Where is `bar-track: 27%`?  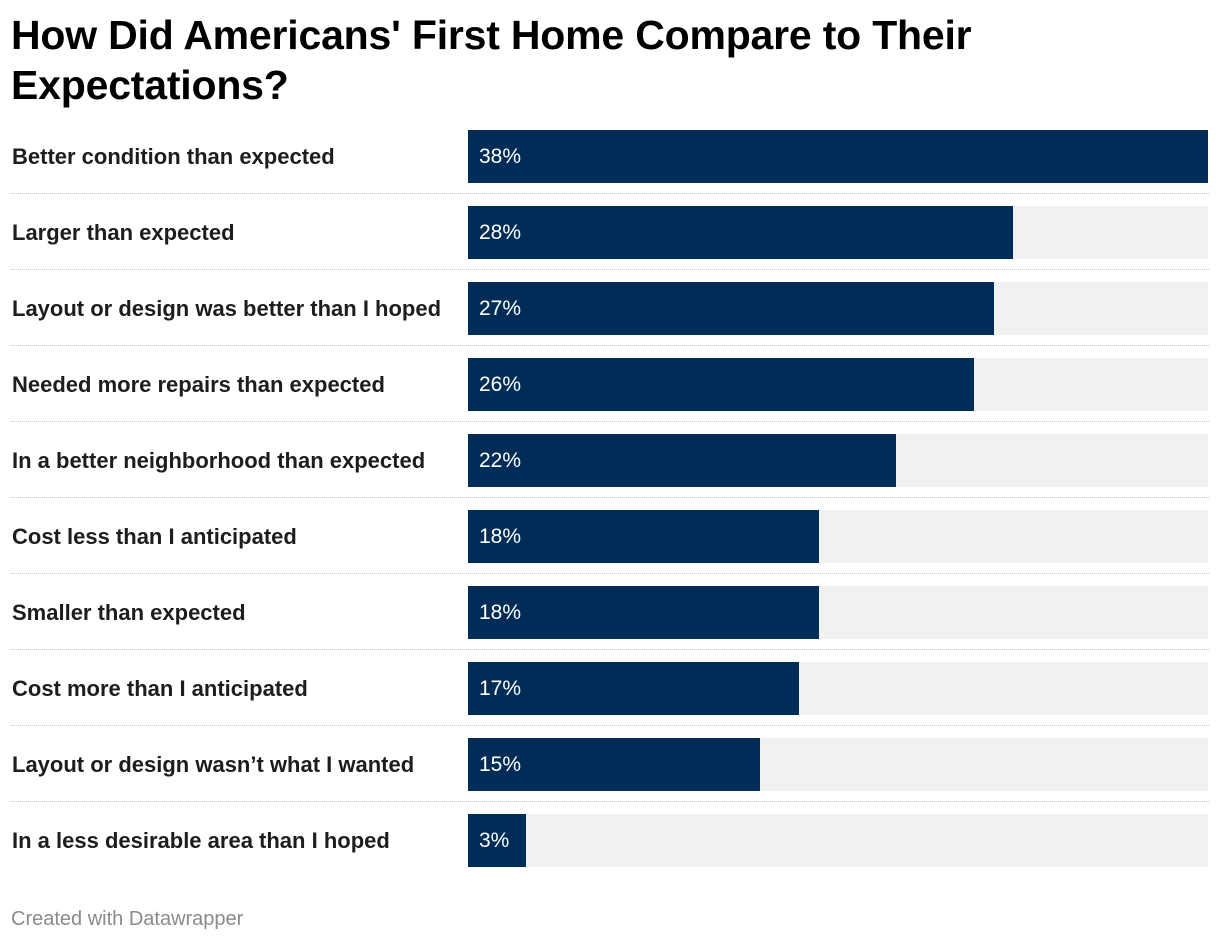 bar-track: 27% is located at coordinates (838, 308).